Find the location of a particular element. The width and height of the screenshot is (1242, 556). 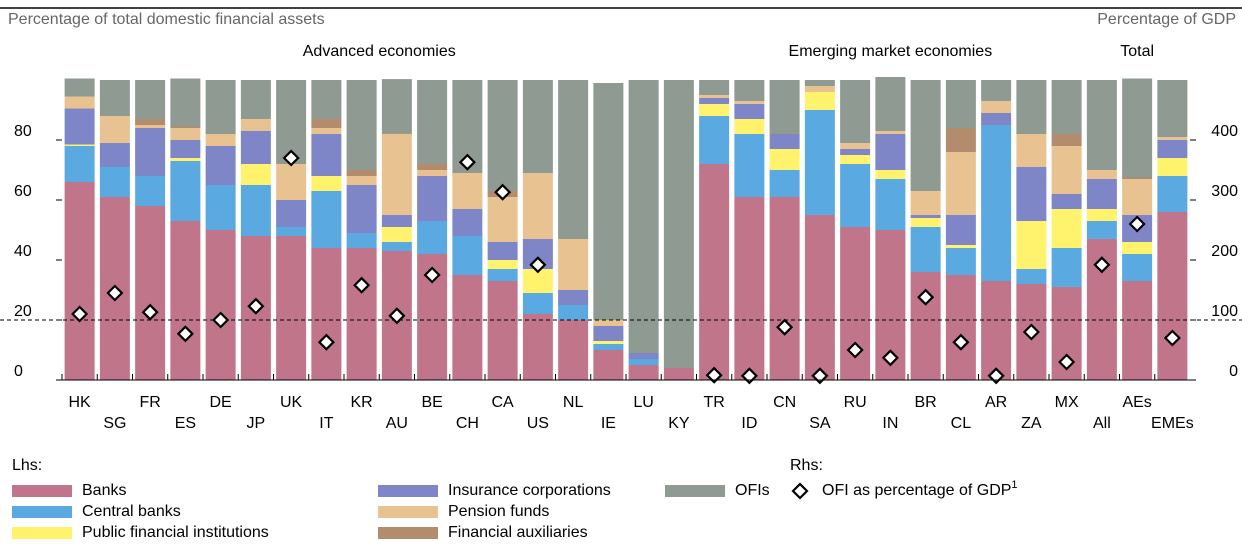

y-tick-label: 80 is located at coordinates (23, 131).